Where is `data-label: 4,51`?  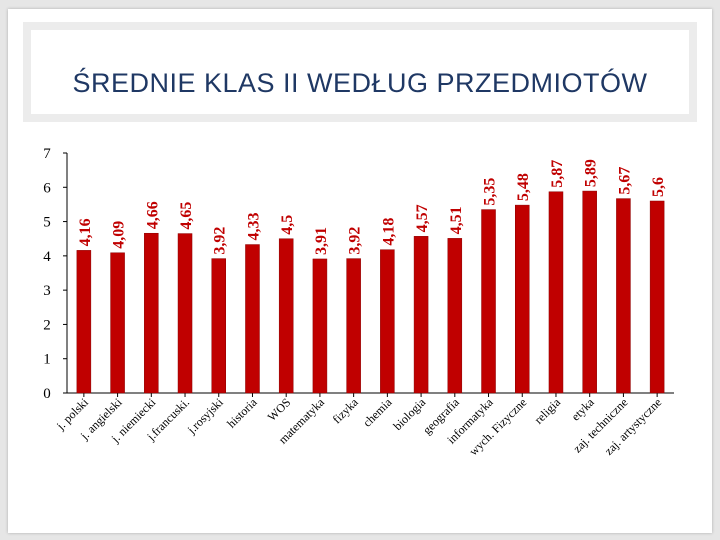
data-label: 4,51 is located at coordinates (456, 220).